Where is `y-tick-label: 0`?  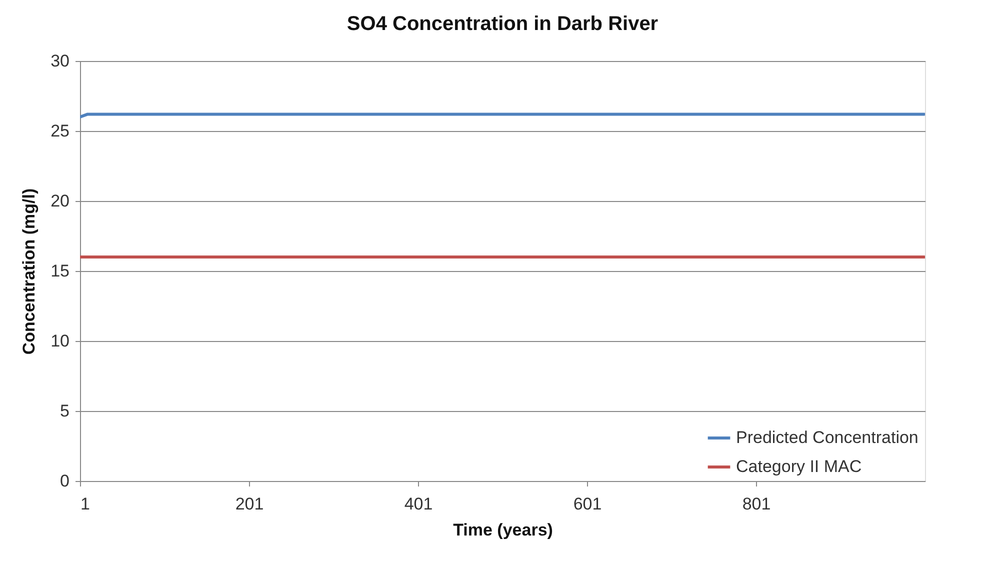
y-tick-label: 0 is located at coordinates (65, 481).